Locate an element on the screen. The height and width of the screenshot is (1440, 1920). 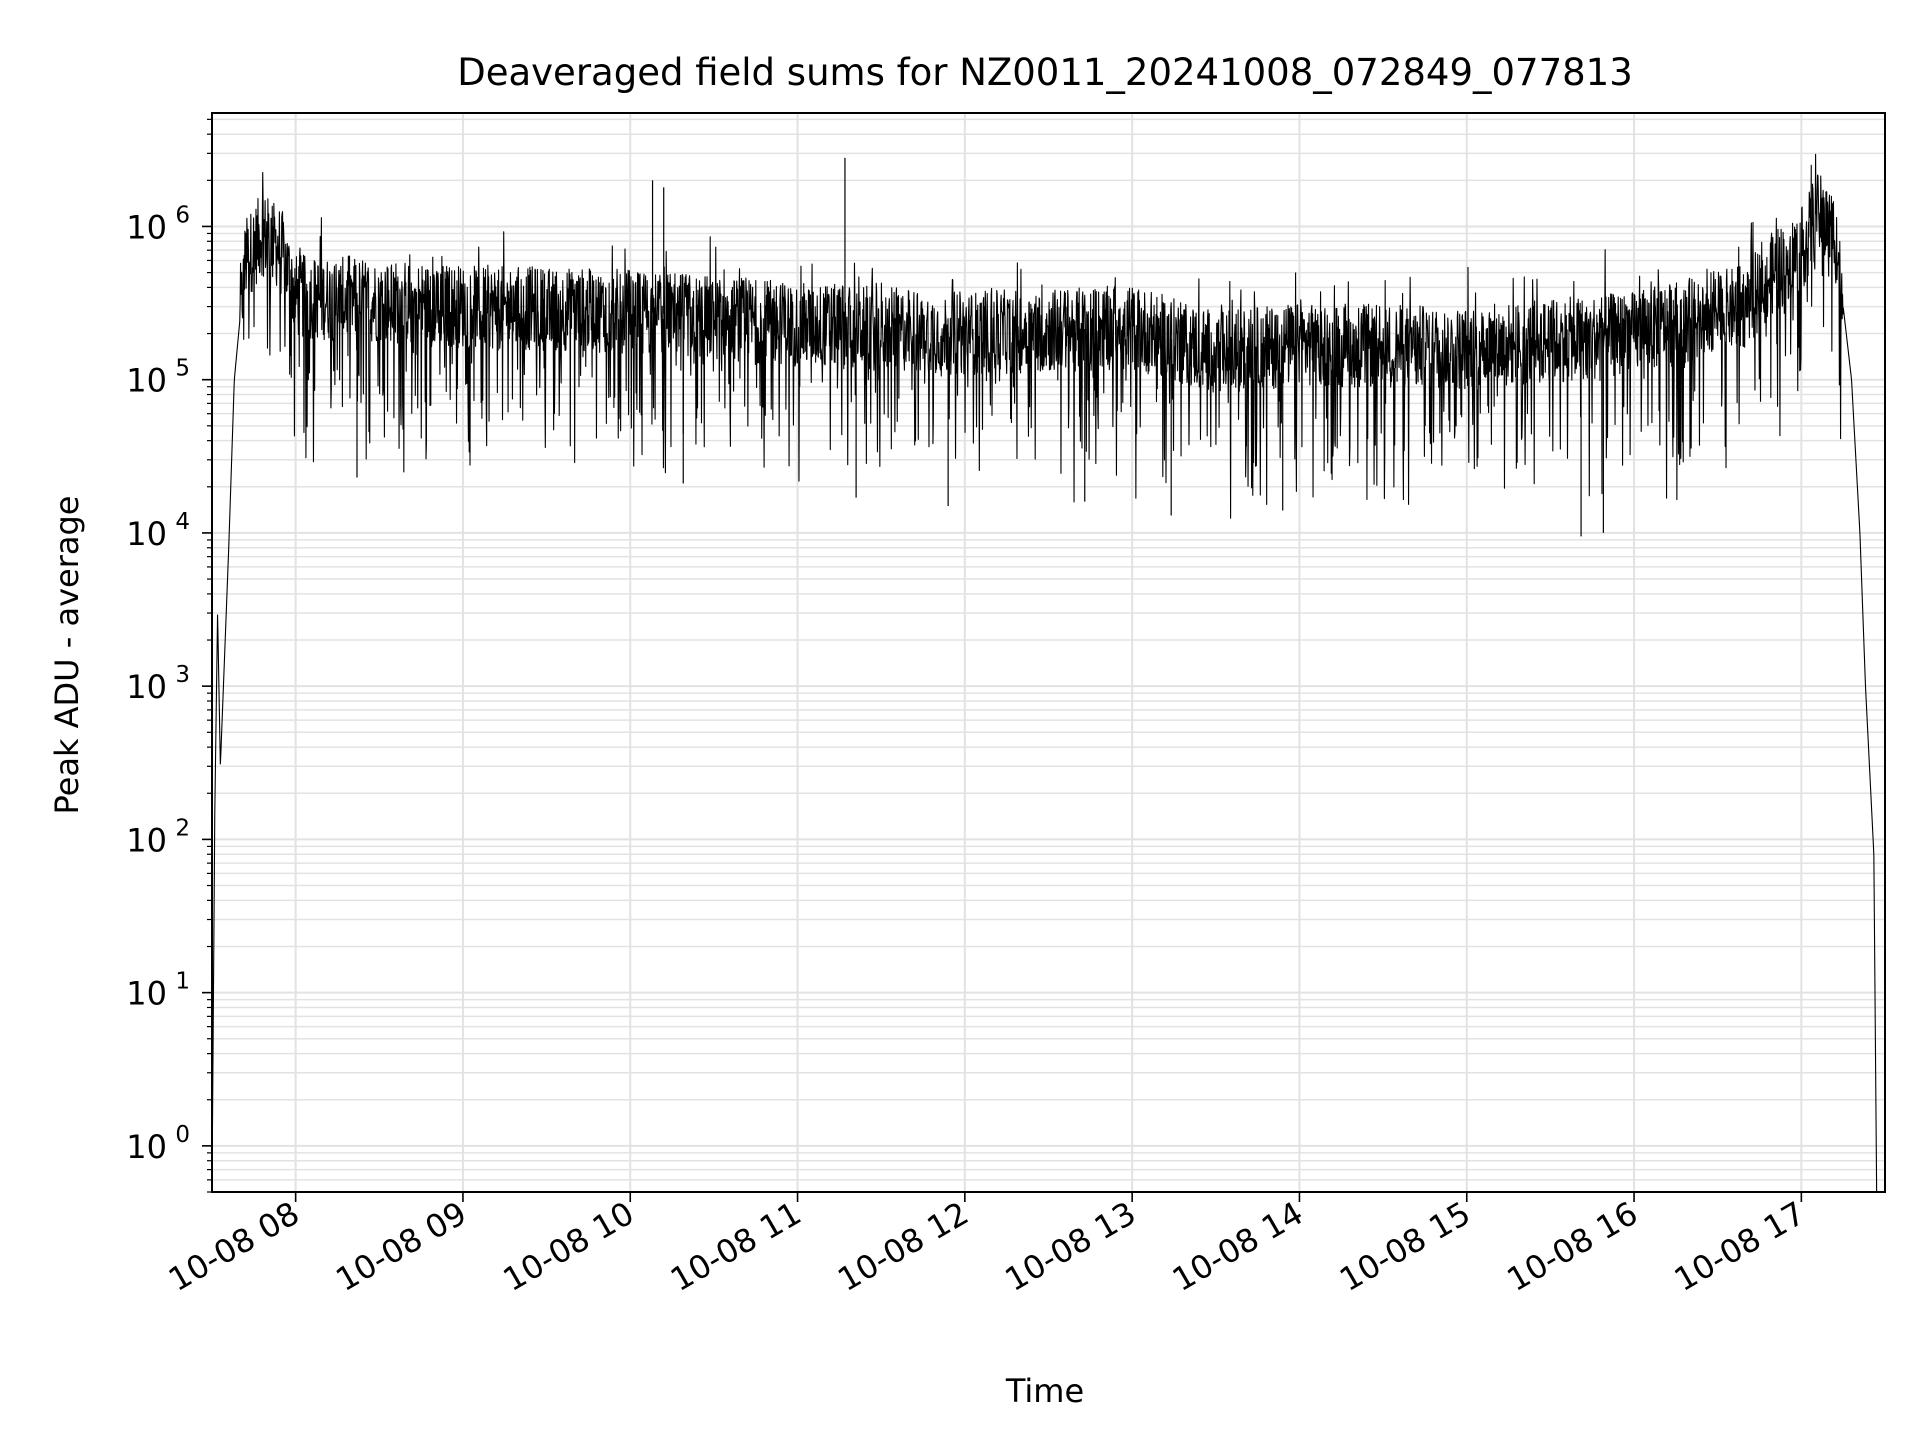
x-axis-label: Time is located at coordinates (1044, 1391).